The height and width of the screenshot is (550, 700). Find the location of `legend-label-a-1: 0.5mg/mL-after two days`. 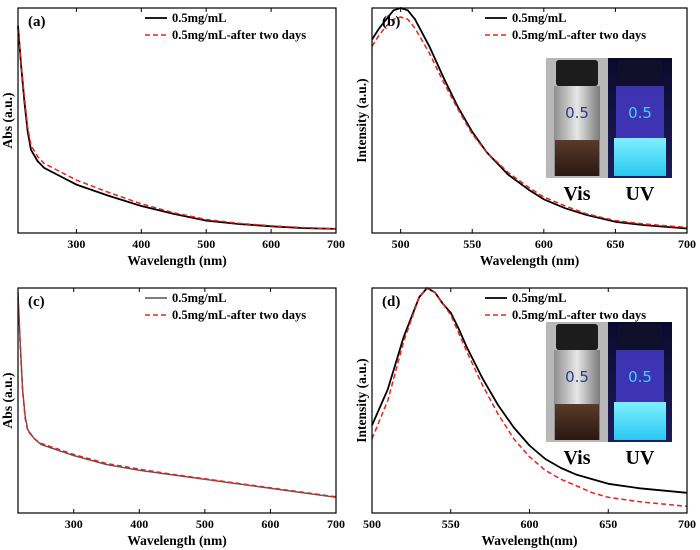

legend-label-a-1: 0.5mg/mL-after two days is located at coordinates (239, 35).